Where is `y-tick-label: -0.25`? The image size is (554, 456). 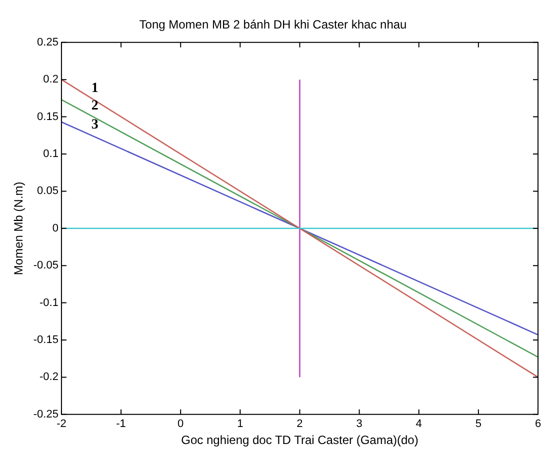 y-tick-label: -0.25 is located at coordinates (45, 414).